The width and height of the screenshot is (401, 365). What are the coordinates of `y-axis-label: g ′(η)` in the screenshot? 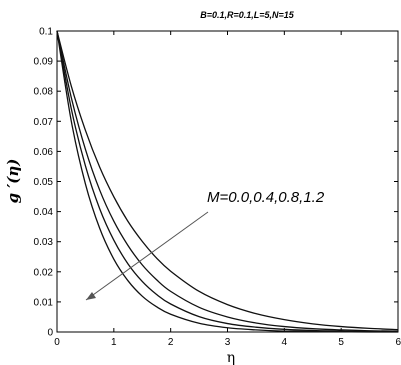 It's located at (13, 181).